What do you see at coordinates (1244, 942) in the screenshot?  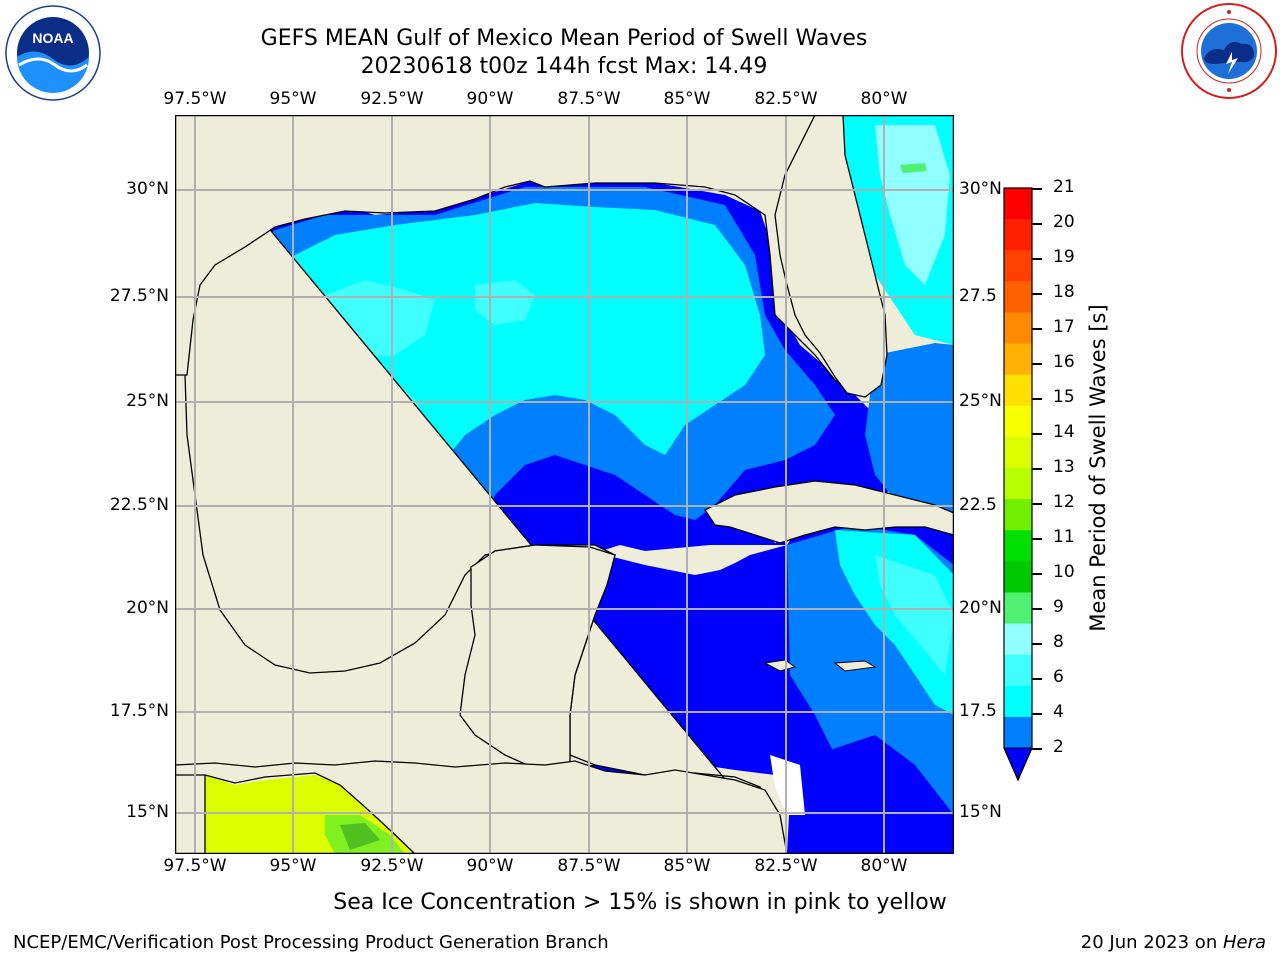 I see `credit-machine: Hera` at bounding box center [1244, 942].